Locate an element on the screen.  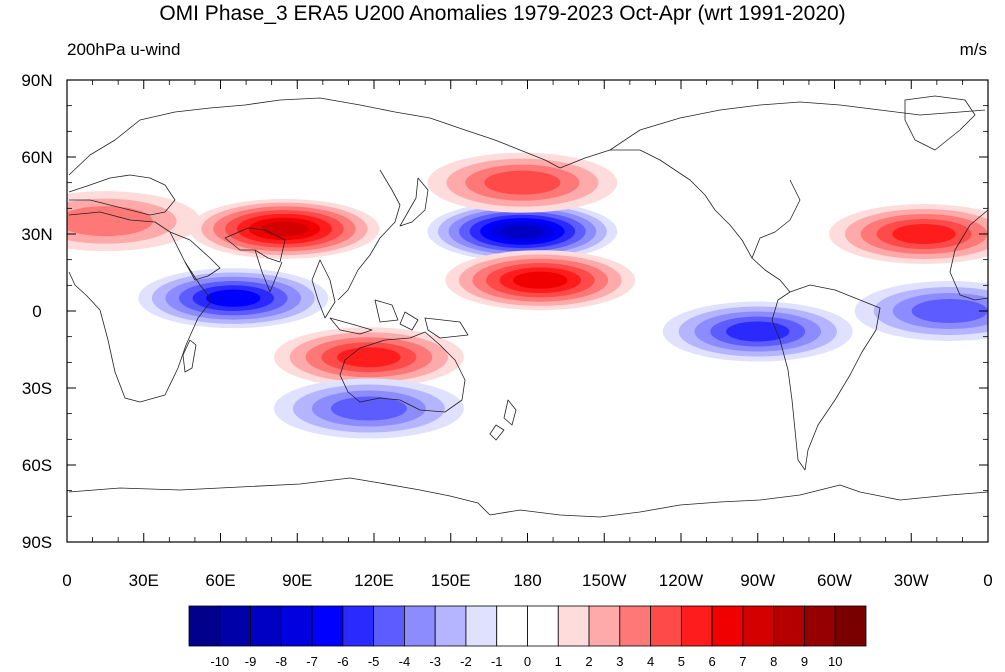
colorbar-label: 0 is located at coordinates (527, 661).